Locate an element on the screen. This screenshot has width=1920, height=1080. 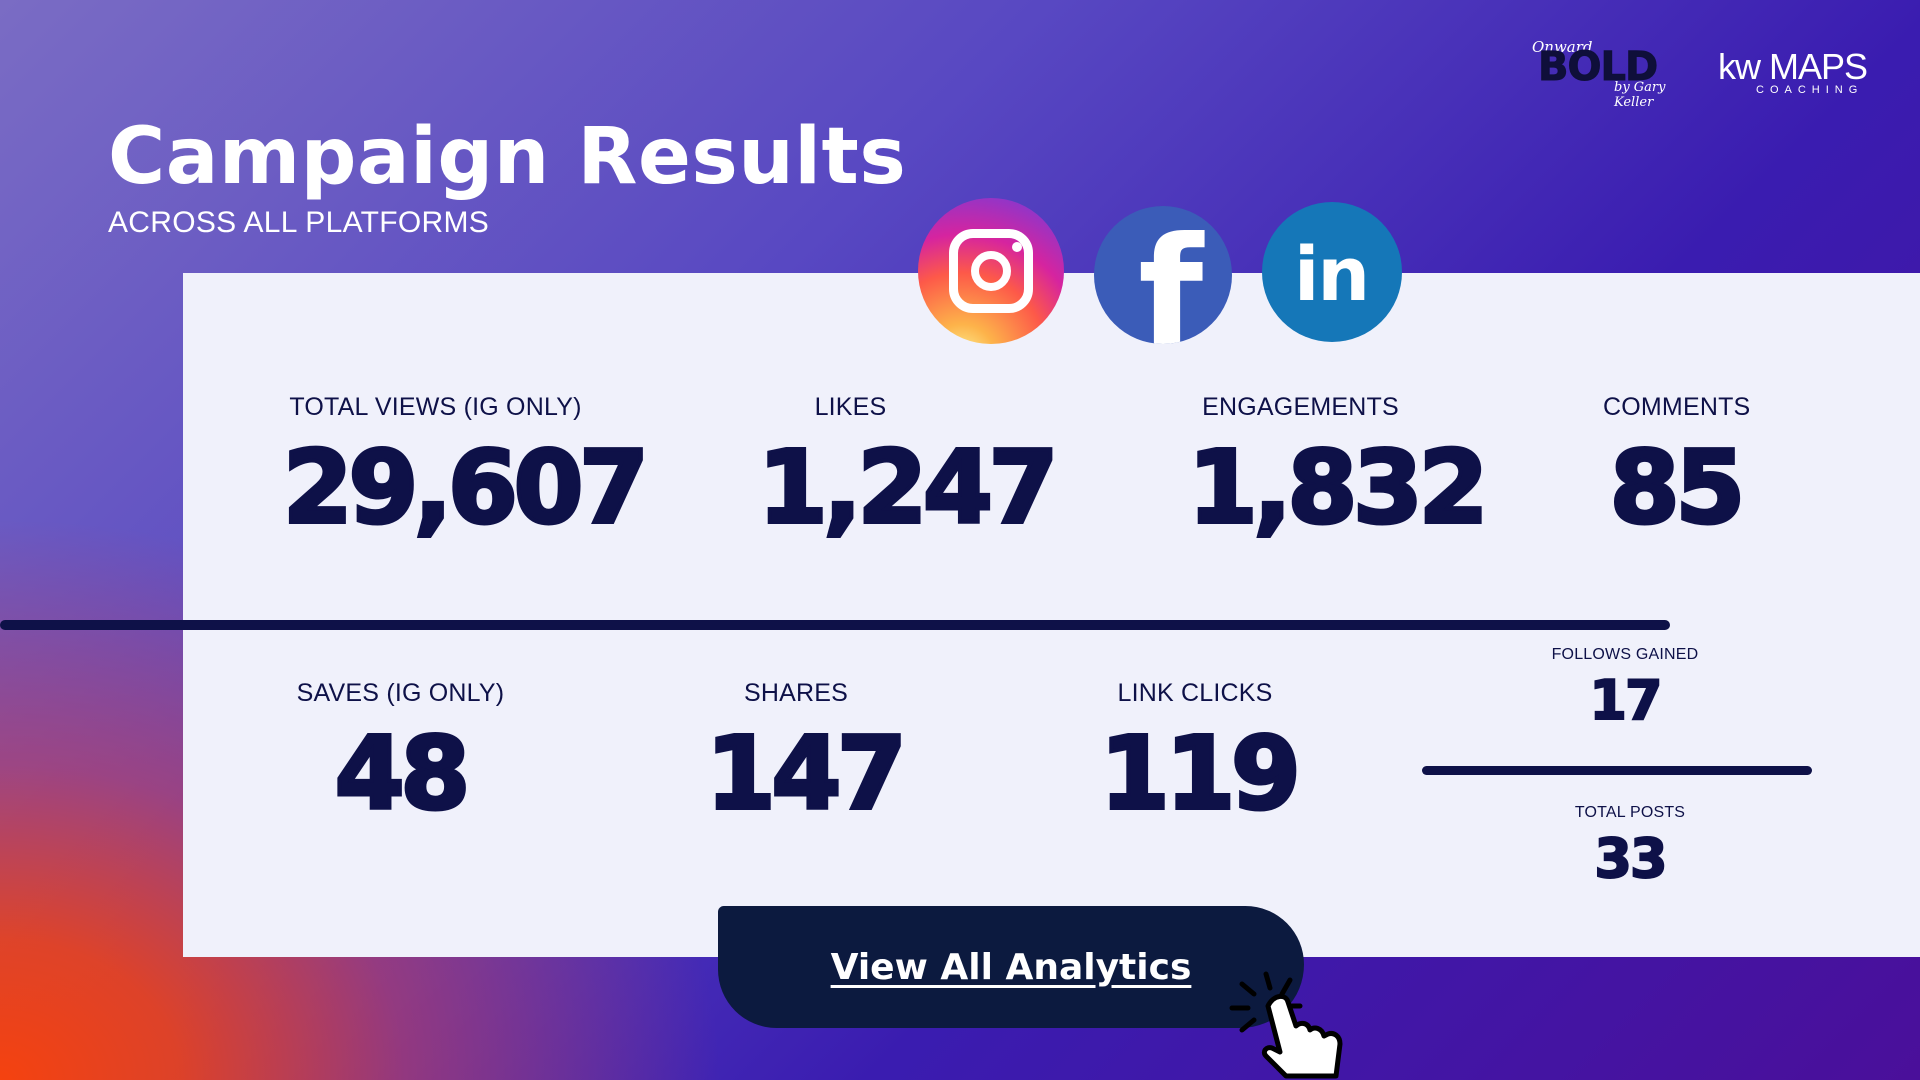
stat-value: 147 is located at coordinates (806, 773).